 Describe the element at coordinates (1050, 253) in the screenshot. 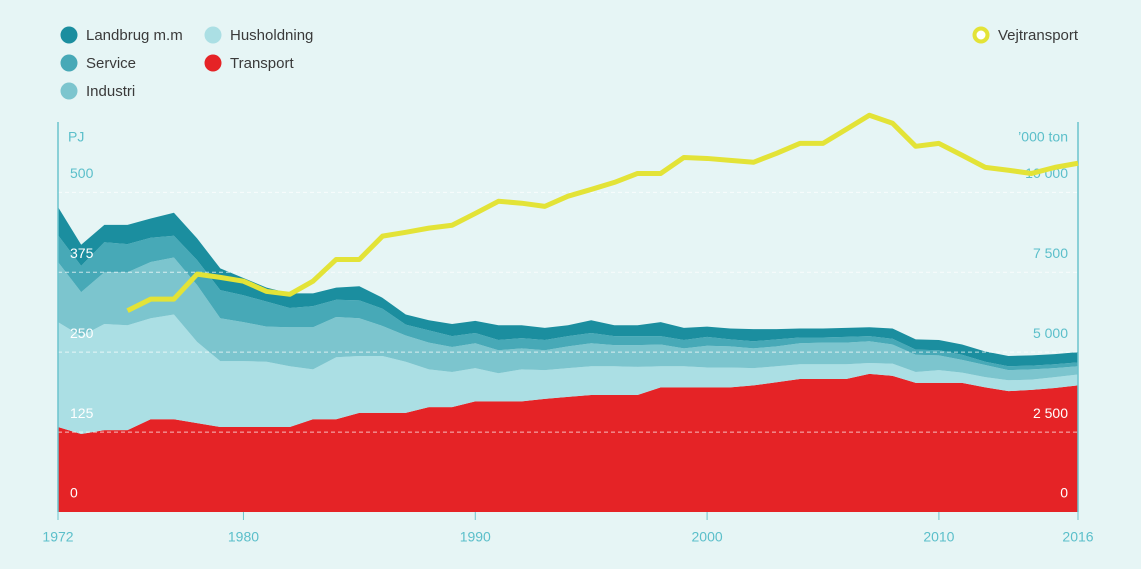

I see `y2-tick-label: 7 500` at that location.